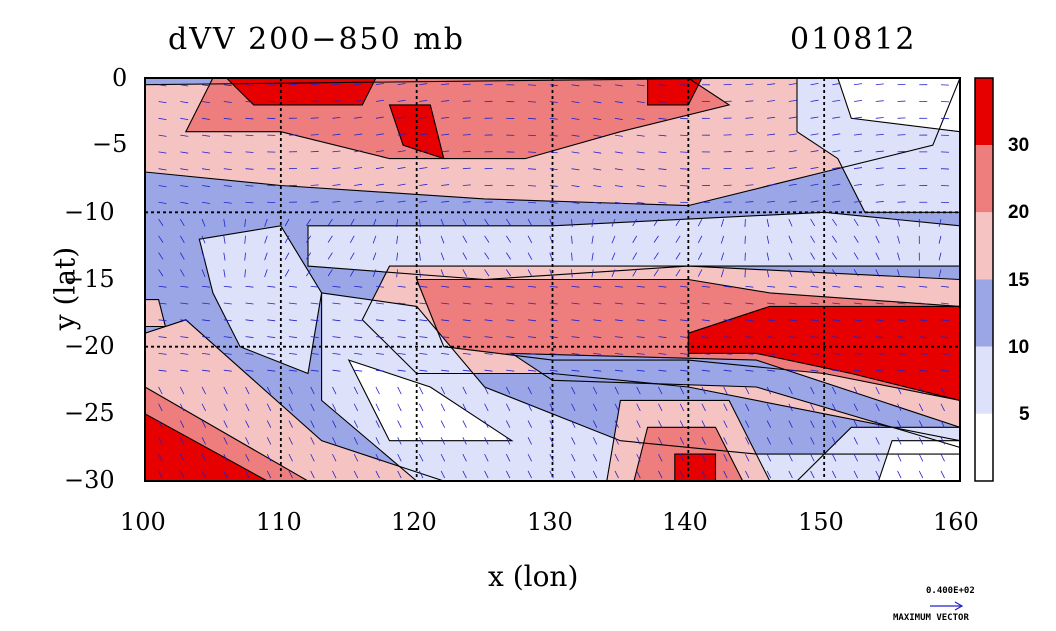 This screenshot has height=631, width=1056. What do you see at coordinates (89, 413) in the screenshot?
I see `y-tick-label: −25` at bounding box center [89, 413].